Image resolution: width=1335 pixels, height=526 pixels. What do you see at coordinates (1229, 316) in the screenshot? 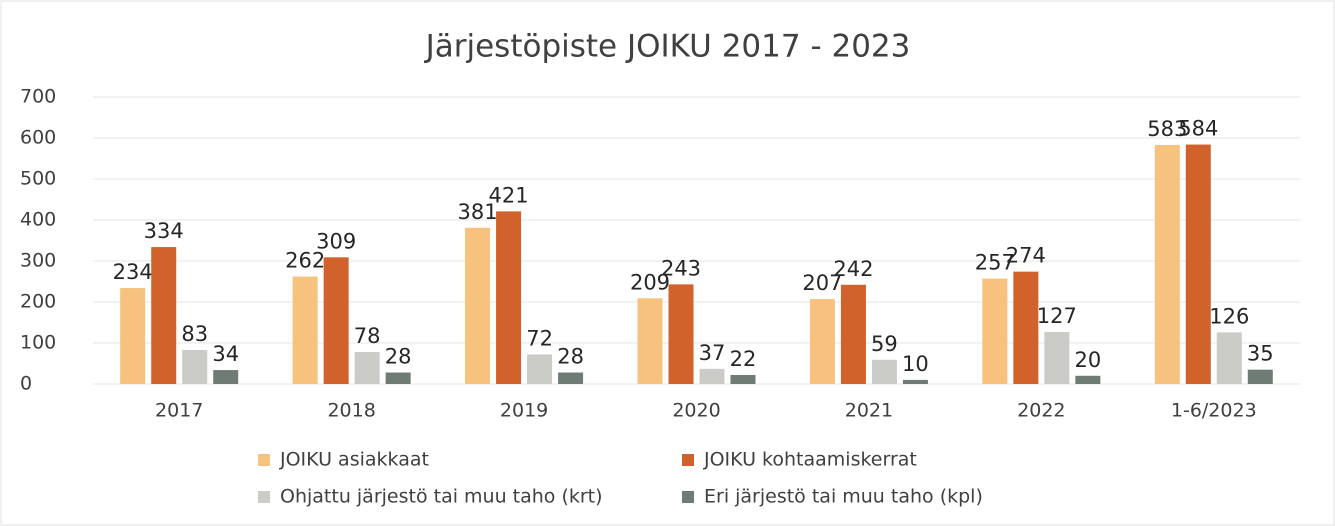
I see `data-label: 126` at bounding box center [1229, 316].